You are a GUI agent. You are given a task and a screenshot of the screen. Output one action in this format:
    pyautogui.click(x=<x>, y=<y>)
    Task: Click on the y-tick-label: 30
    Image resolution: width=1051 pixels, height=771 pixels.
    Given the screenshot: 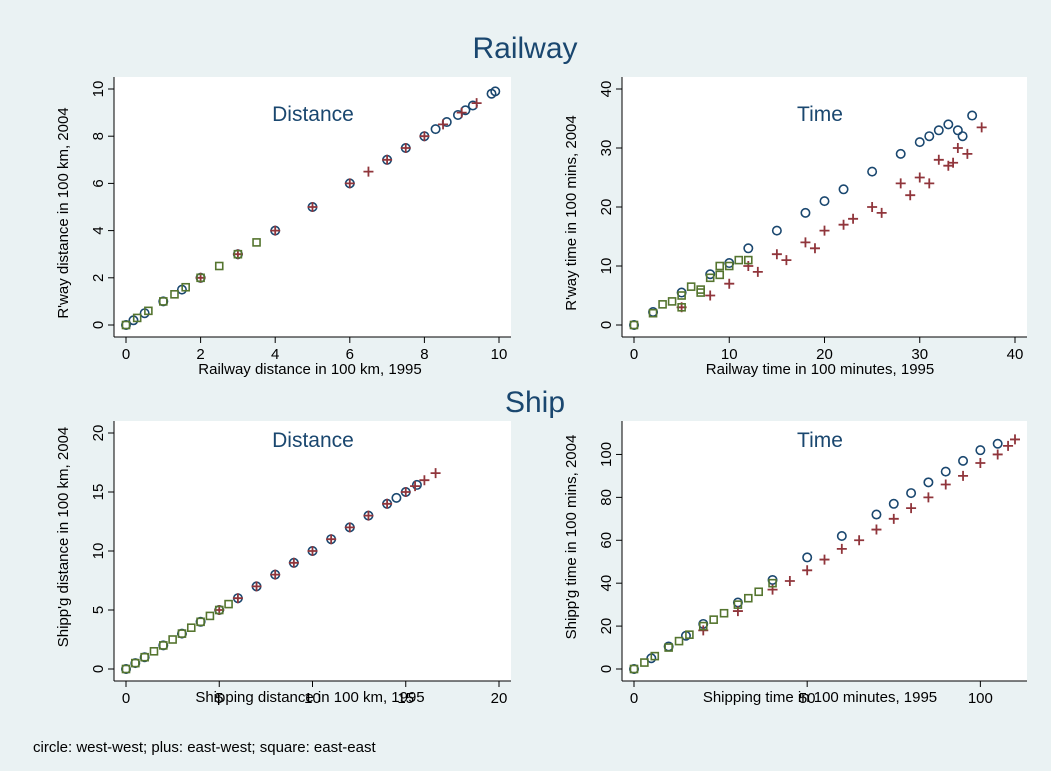 What is the action you would take?
    pyautogui.click(x=606, y=148)
    